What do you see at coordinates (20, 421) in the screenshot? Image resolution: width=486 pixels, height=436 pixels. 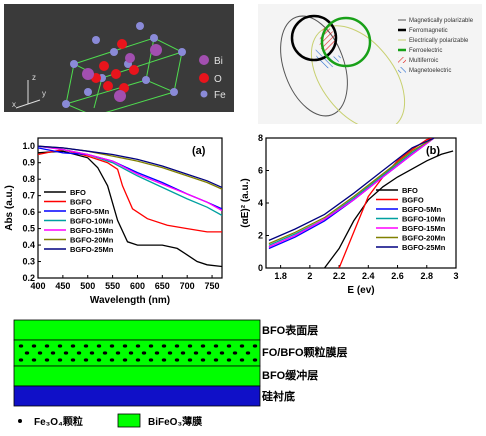 I see `particle-legend-swatch` at bounding box center [20, 421].